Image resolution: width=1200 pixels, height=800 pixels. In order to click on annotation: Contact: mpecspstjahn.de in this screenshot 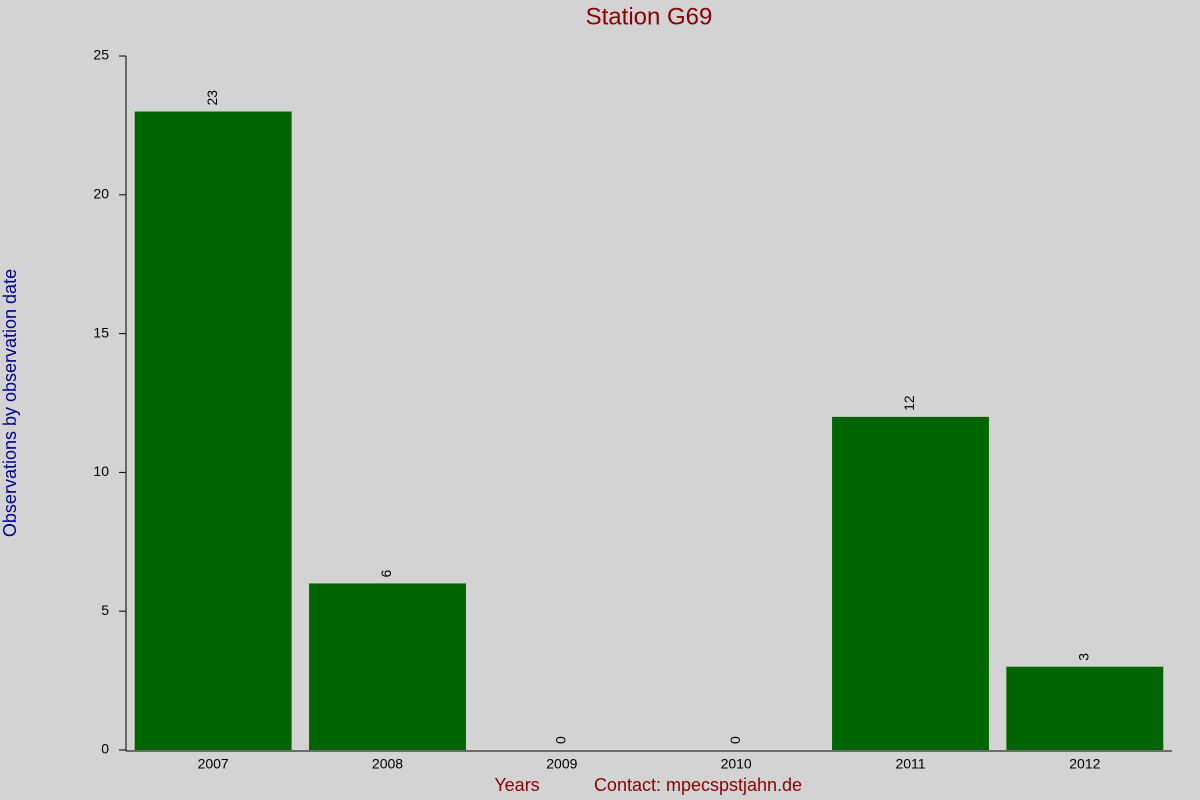, I will do `click(698, 785)`.